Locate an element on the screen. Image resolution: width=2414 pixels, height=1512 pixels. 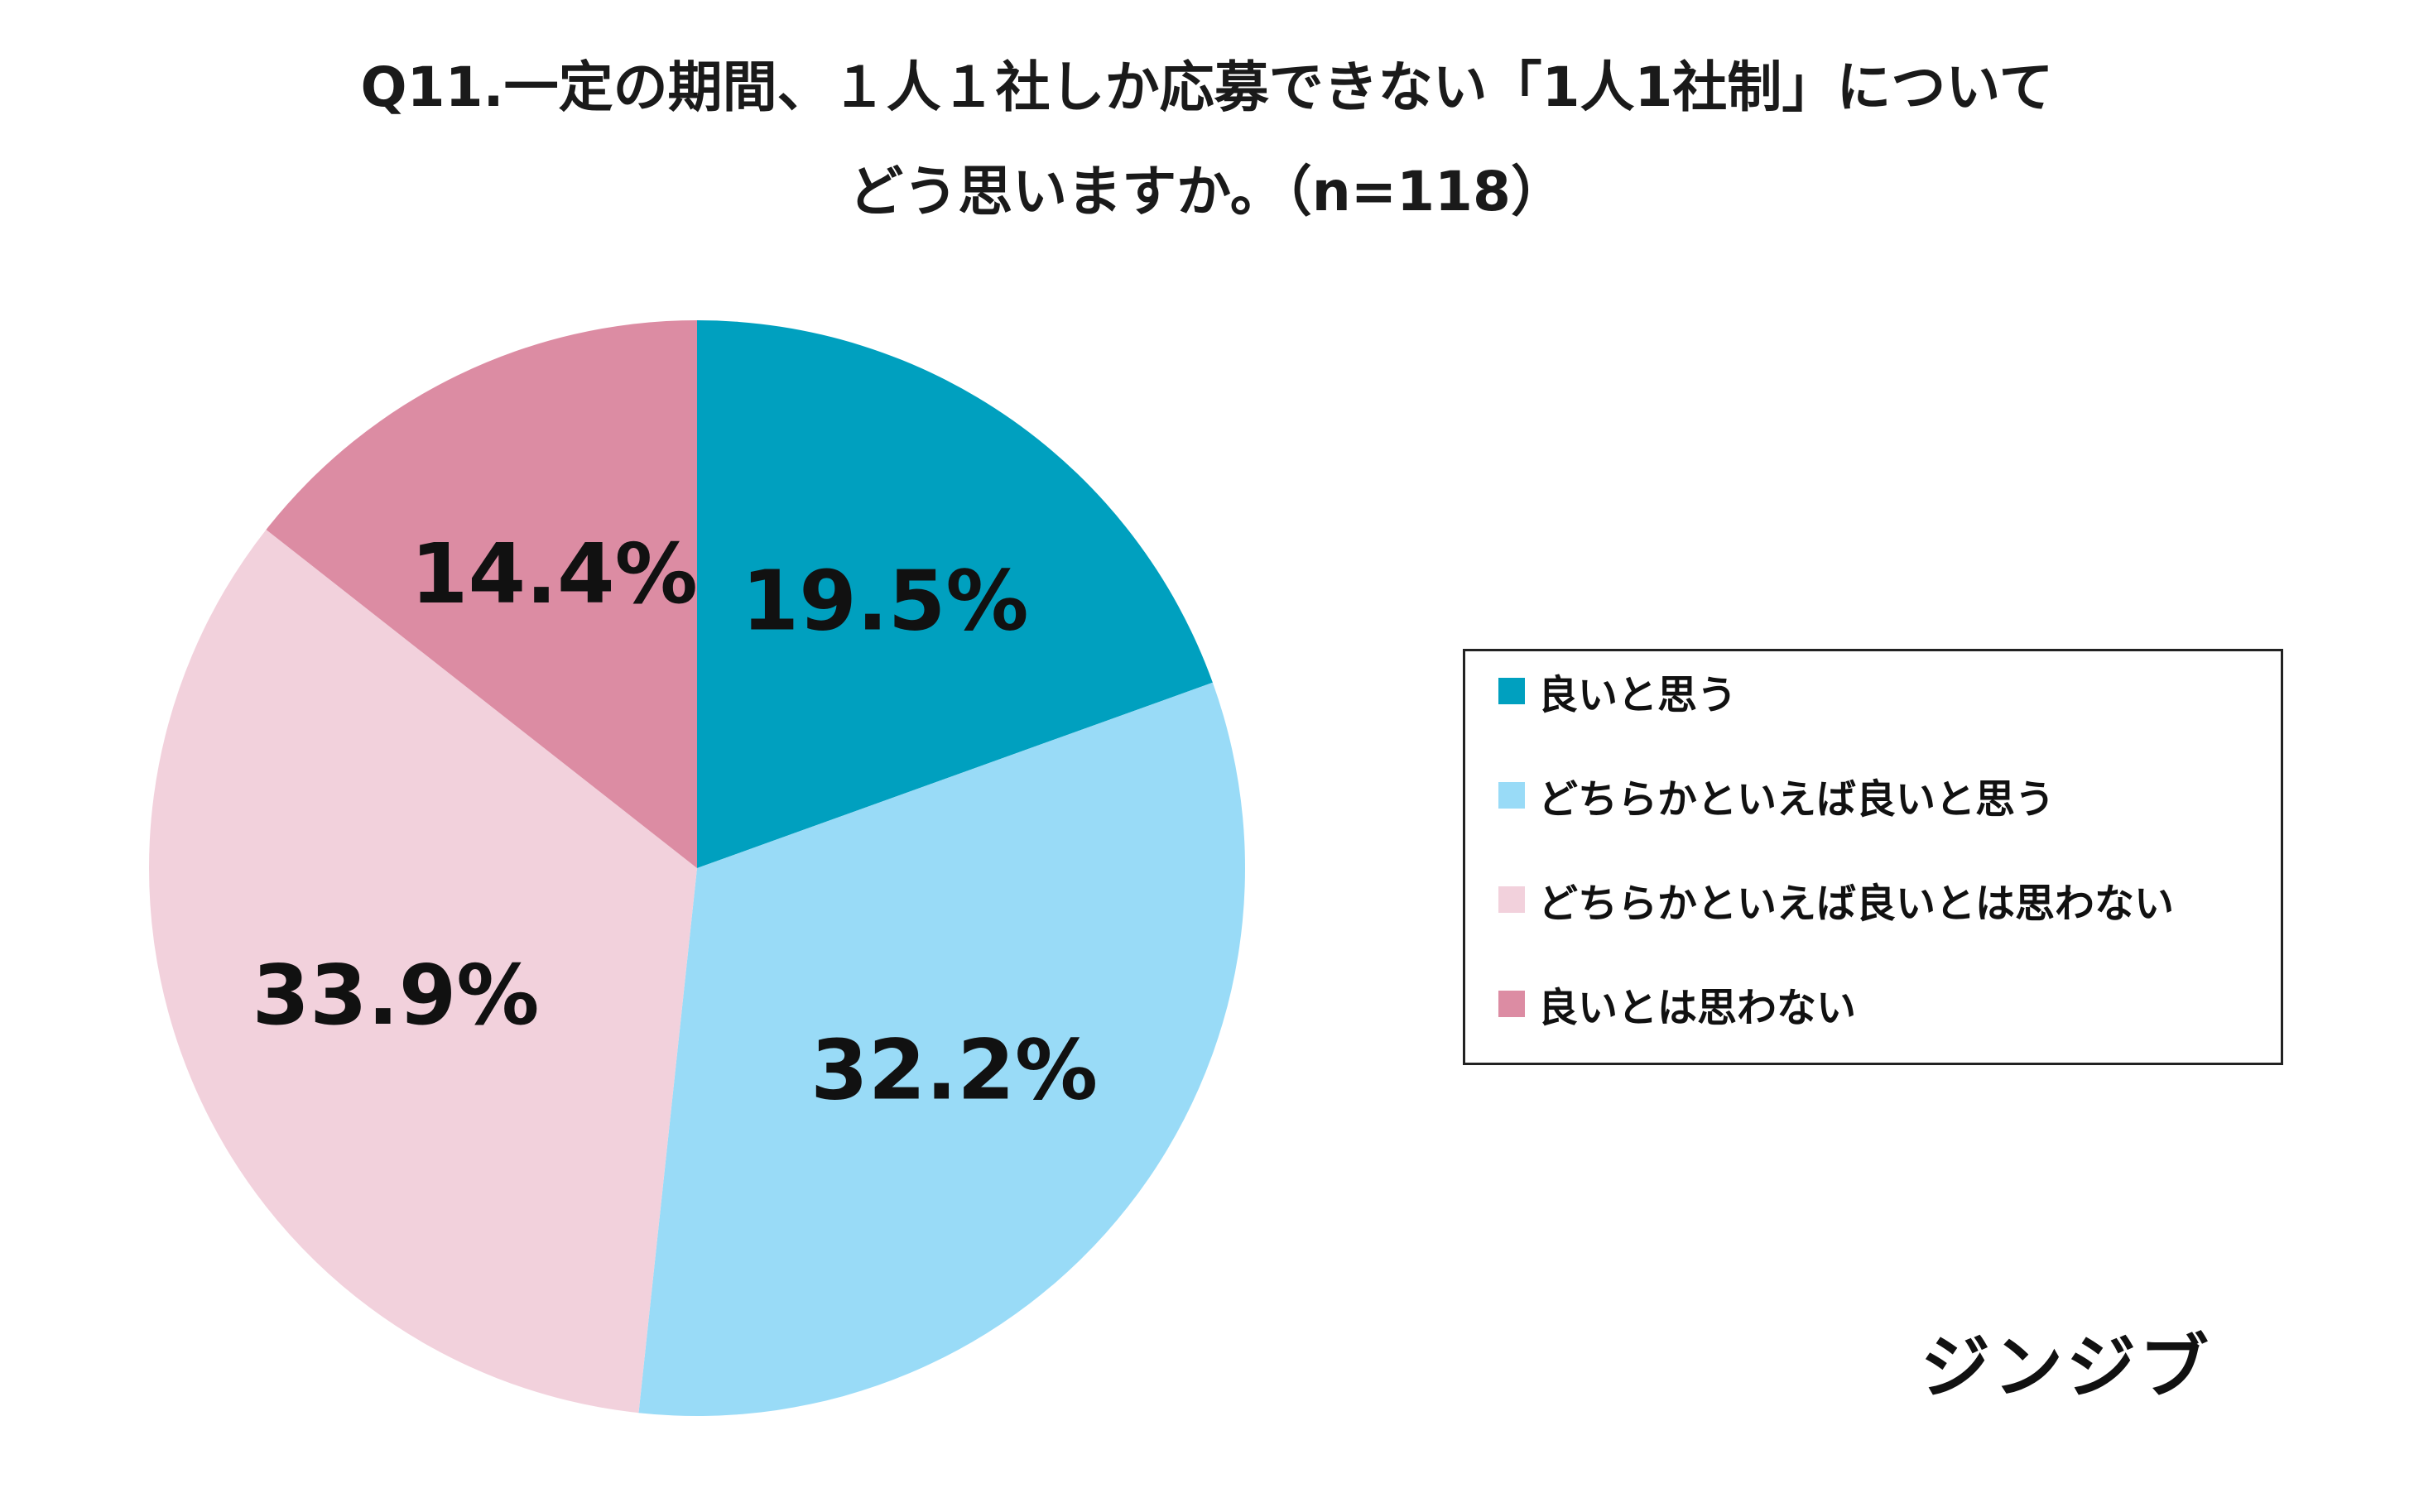
legend-item-1: 良いと思う is located at coordinates (1617, 691).